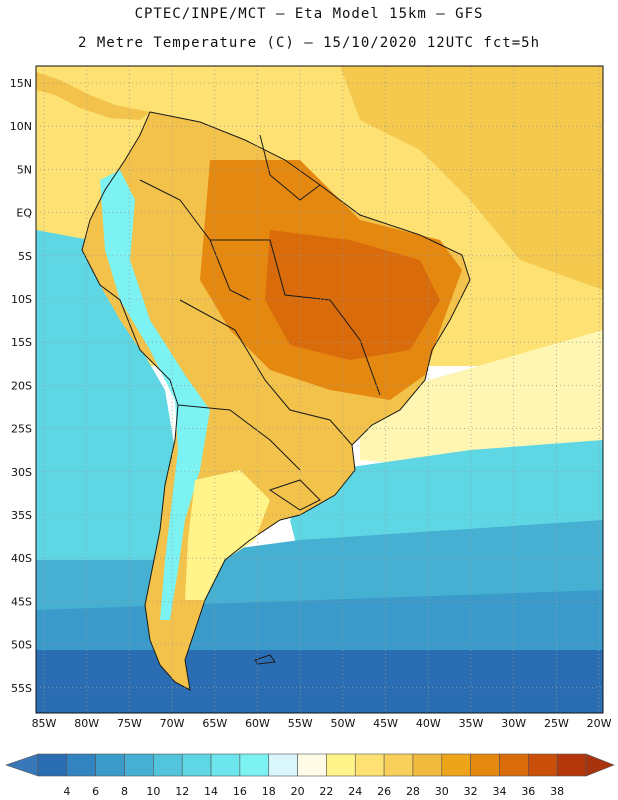 The width and height of the screenshot is (618, 800). Describe the element at coordinates (24, 213) in the screenshot. I see `latitude-label: EQ` at that location.